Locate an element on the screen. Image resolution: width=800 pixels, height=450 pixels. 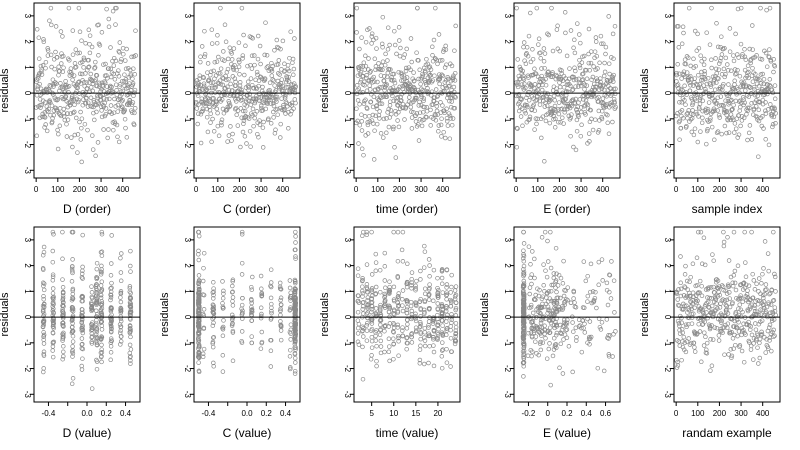
x-tick-label: 300 is located at coordinates (581, 189).